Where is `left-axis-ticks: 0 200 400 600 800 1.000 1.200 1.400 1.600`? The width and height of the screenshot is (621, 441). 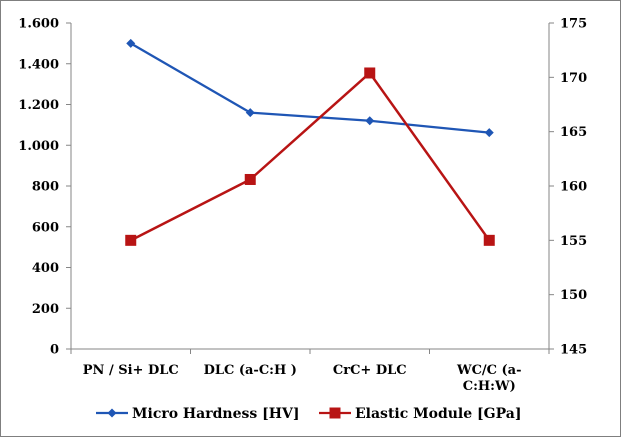
left-axis-ticks: 0 200 400 600 800 1.000 1.200 1.400 1.600 is located at coordinates (44, 187).